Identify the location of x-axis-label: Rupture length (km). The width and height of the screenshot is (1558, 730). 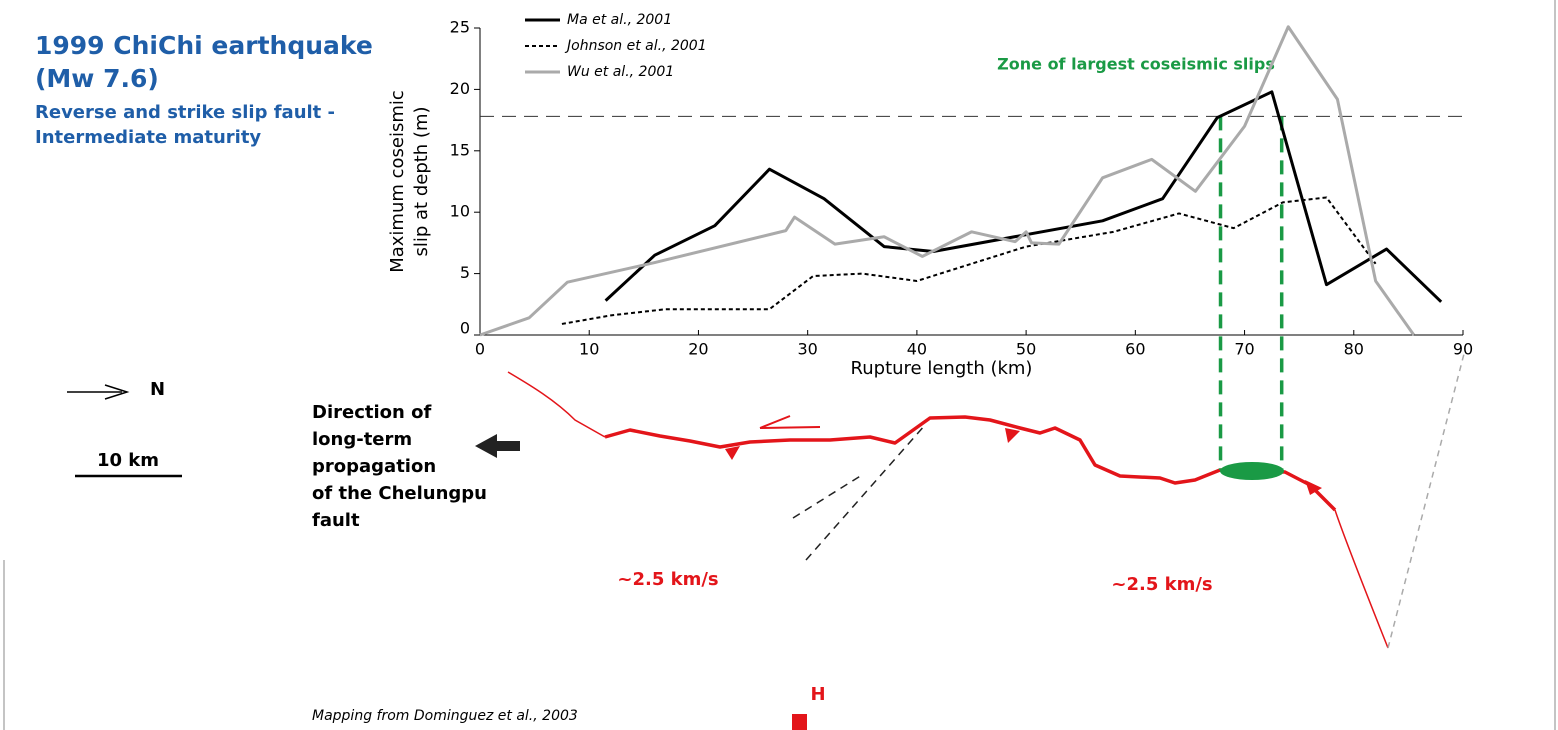
(942, 368).